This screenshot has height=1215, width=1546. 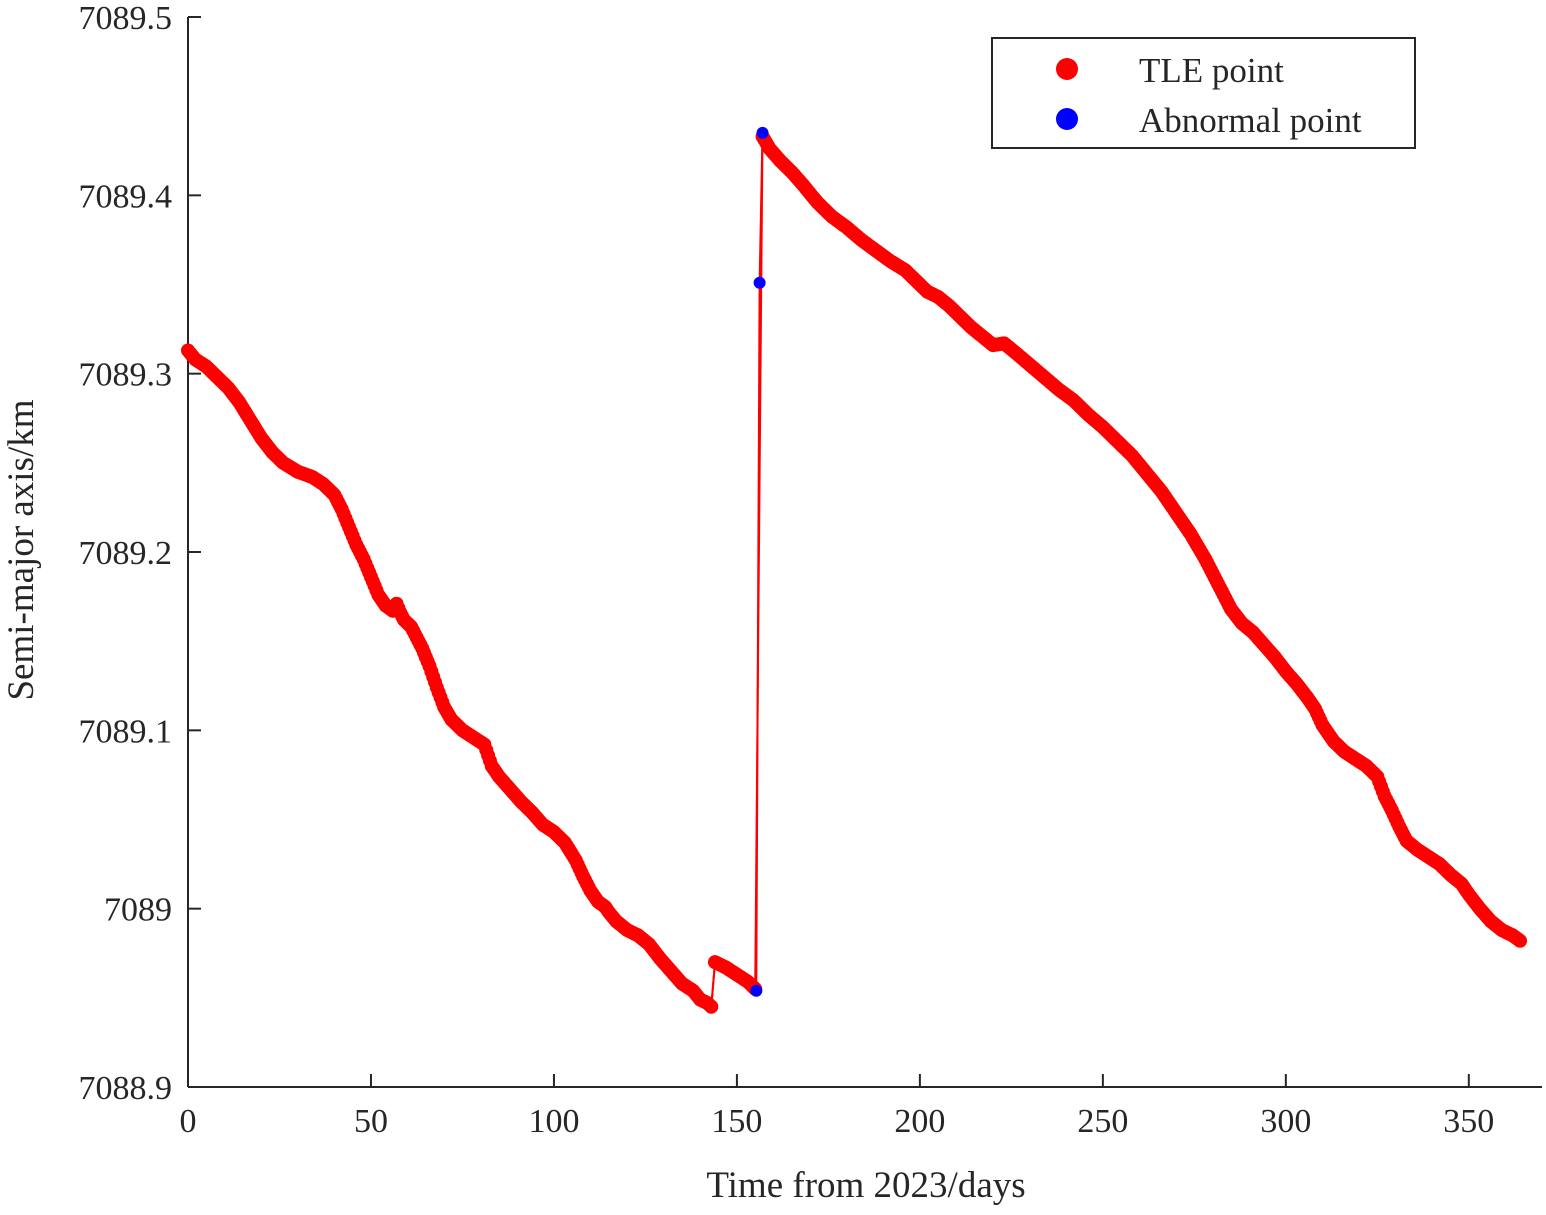 What do you see at coordinates (1468, 1121) in the screenshot?
I see `x-tick-label: 350` at bounding box center [1468, 1121].